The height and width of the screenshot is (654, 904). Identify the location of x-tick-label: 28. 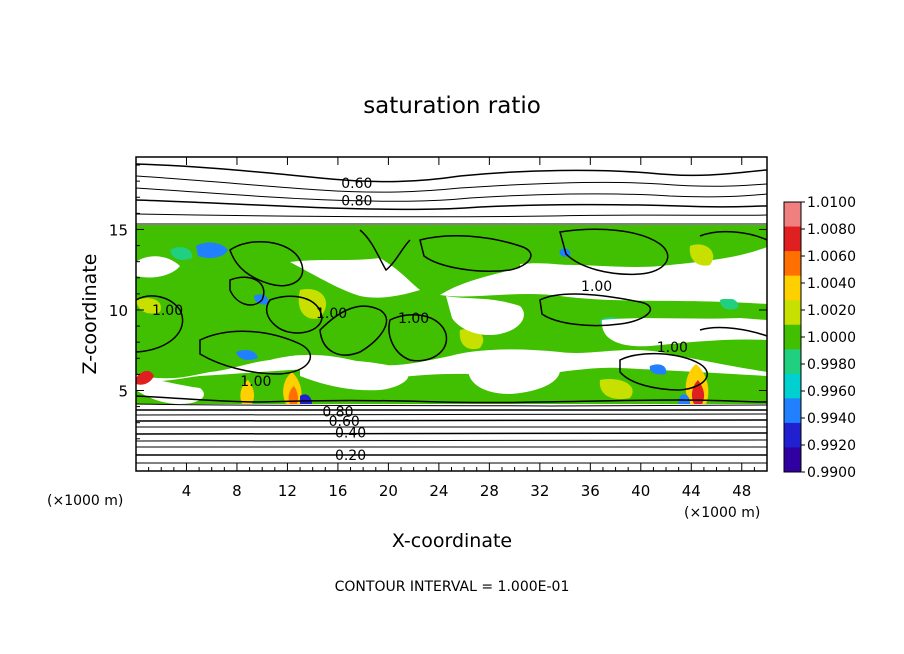
(489, 491).